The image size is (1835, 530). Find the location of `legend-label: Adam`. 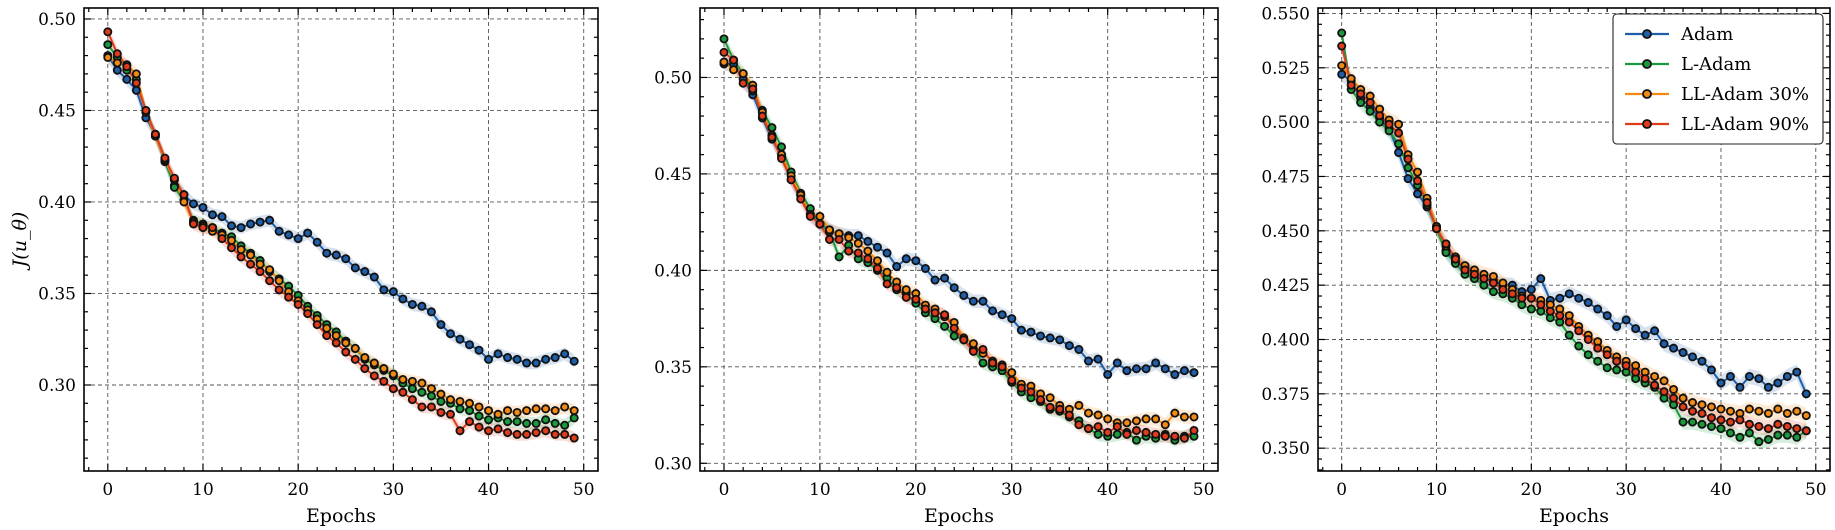

legend-label: Adam is located at coordinates (1706, 34).